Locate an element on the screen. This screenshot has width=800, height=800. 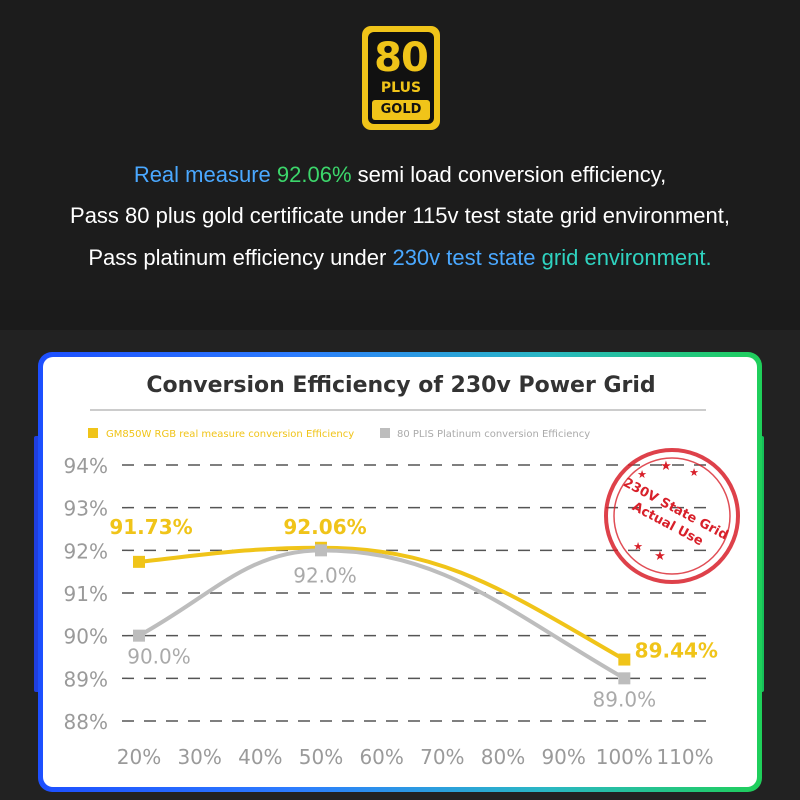
y-axis-ticks: 94% 93% 92% 91% 90% 89% 88% is located at coordinates (86, 594).